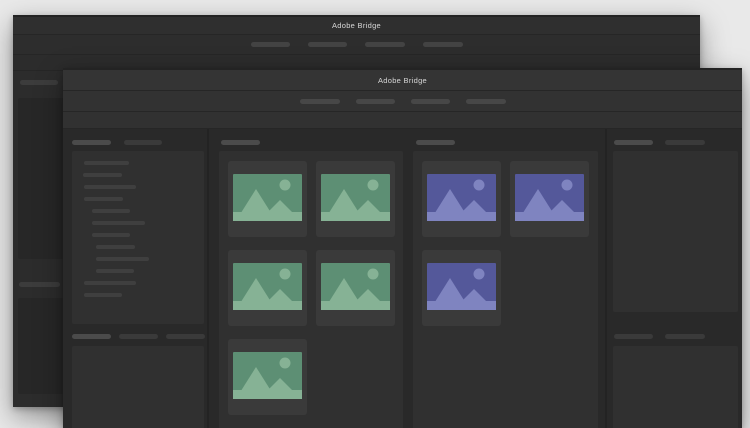 This screenshot has height=428, width=750. I want to click on back-window-titlebar: Adobe Bridge, so click(356, 25).